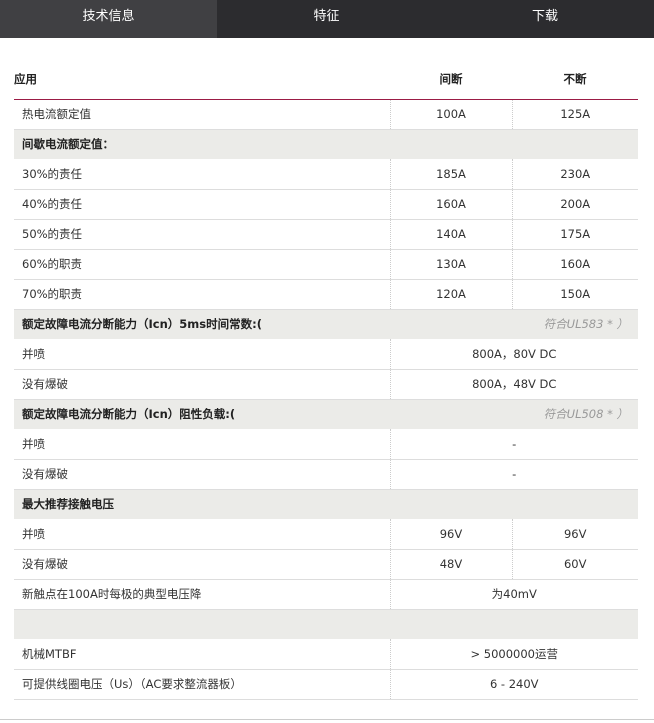 This screenshot has width=654, height=723. Describe the element at coordinates (263, 324) in the screenshot. I see `section-label: 额定故障电流分断能力（Icn）5ms时间常数:(` at that location.